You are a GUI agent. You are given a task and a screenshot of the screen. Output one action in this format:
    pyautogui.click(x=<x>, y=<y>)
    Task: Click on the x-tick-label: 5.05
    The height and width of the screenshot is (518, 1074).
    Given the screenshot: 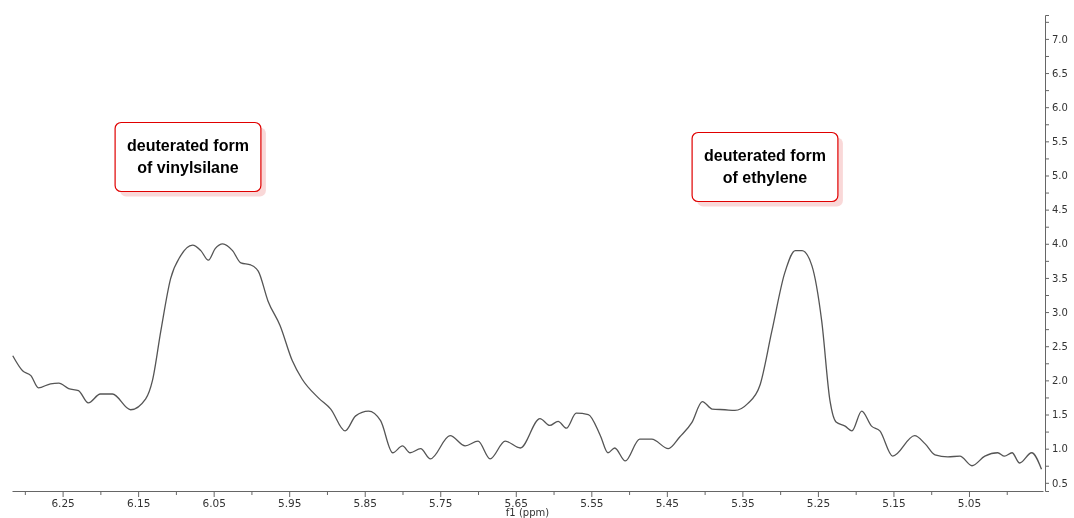 What is the action you would take?
    pyautogui.click(x=969, y=503)
    